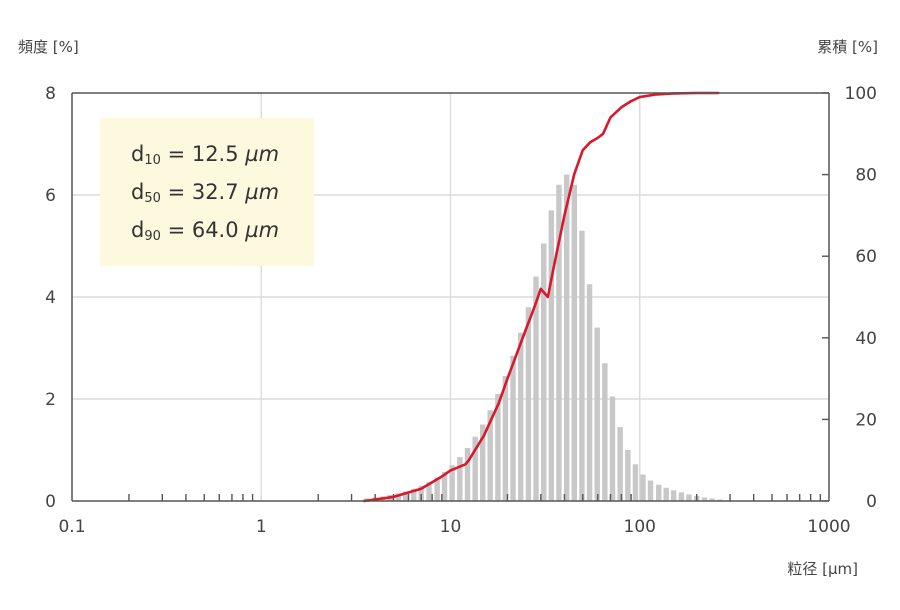 This screenshot has width=900, height=610. I want to click on y-left-axis-title: 頻度 [%], so click(48, 47).